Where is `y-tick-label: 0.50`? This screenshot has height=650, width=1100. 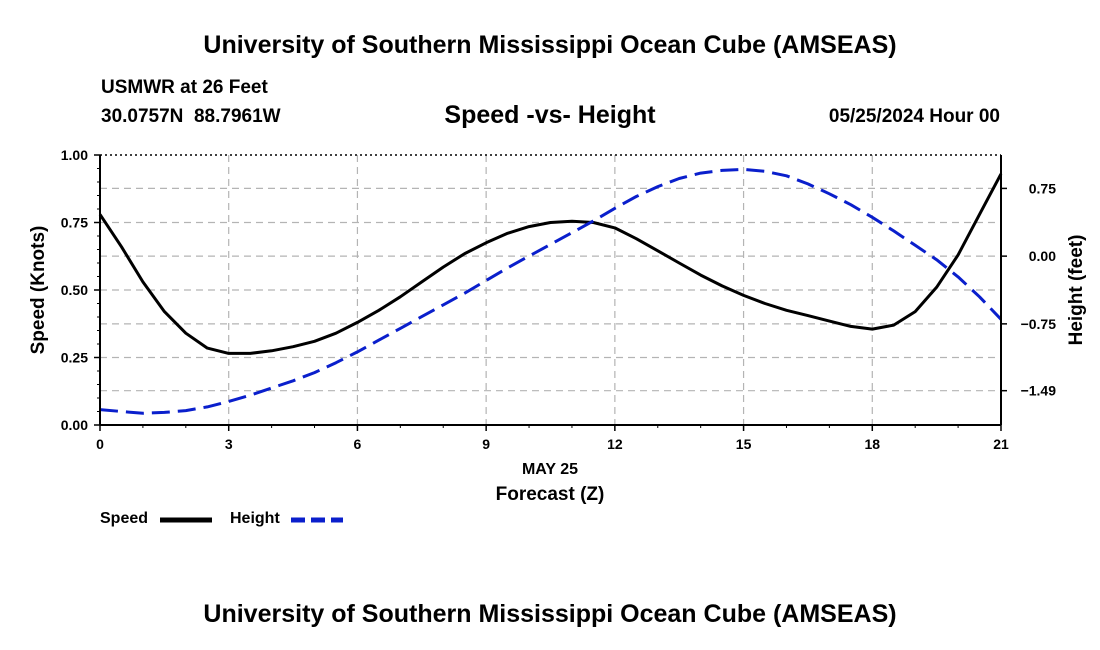 y-tick-label: 0.50 is located at coordinates (74, 290).